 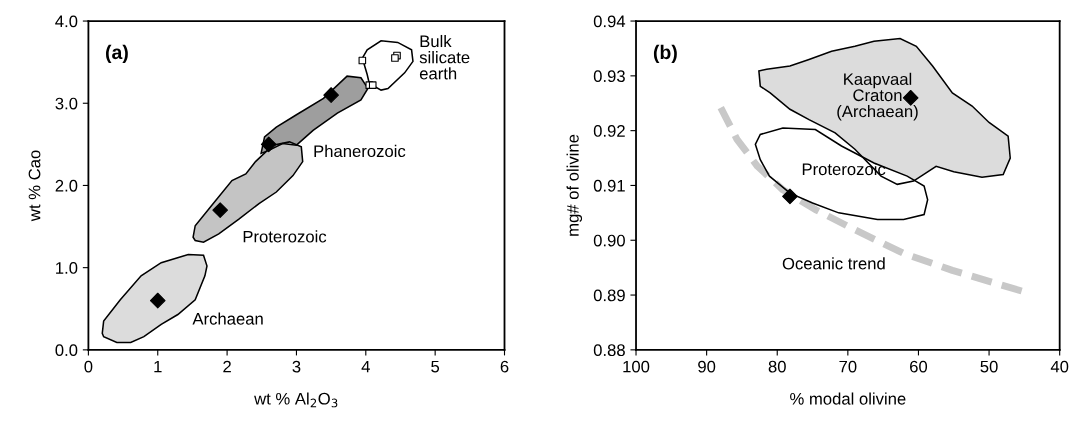 What do you see at coordinates (609, 21) in the screenshot?
I see `y-tick-label: 0.94` at bounding box center [609, 21].